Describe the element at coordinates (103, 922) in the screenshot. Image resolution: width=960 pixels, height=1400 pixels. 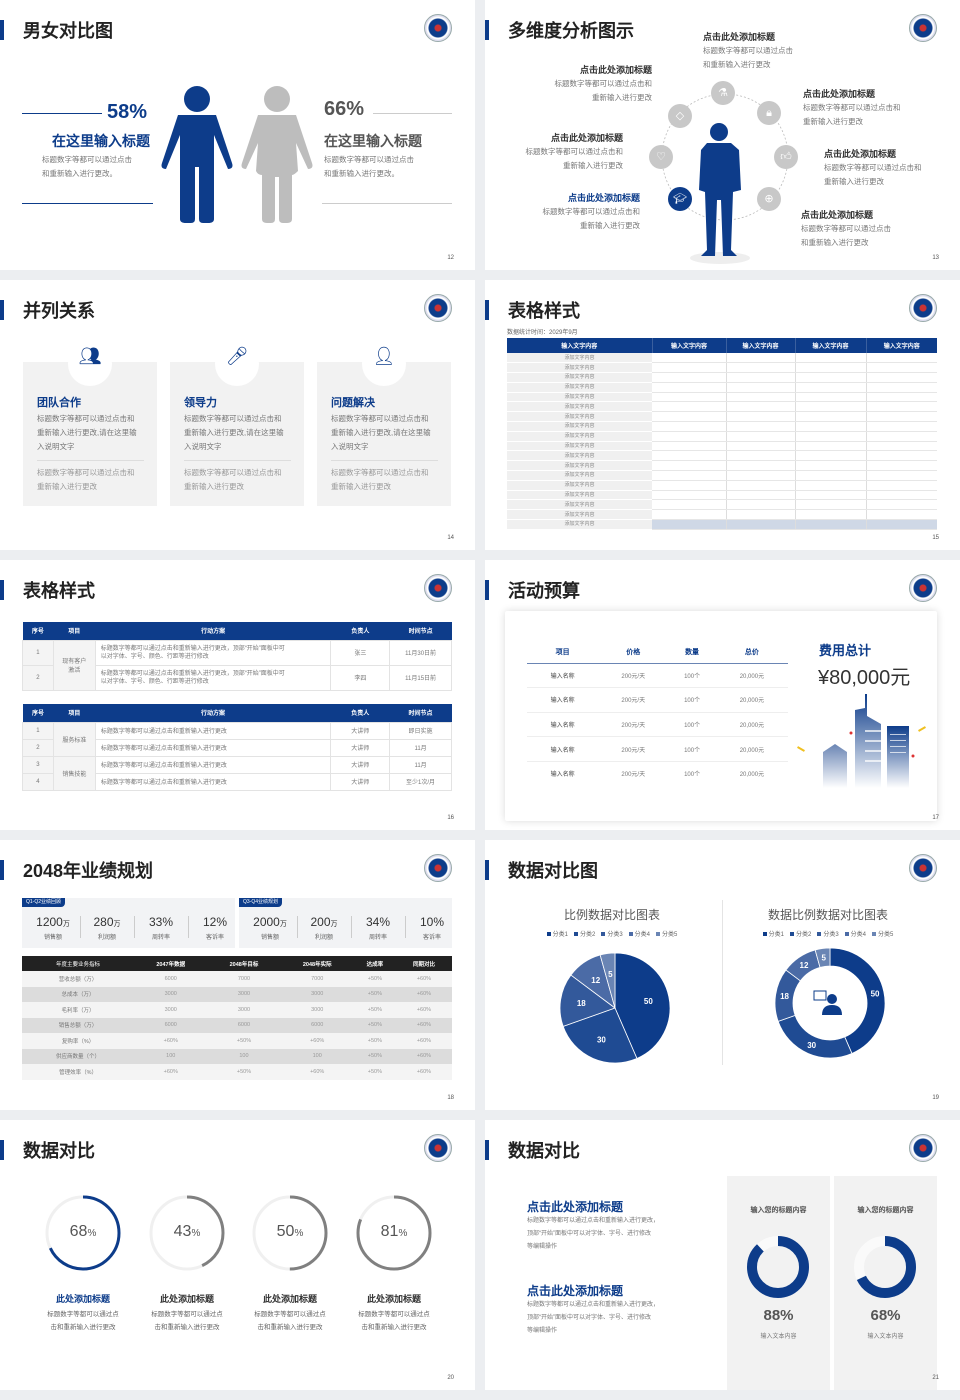
I see `kpi-number: 280` at that location.